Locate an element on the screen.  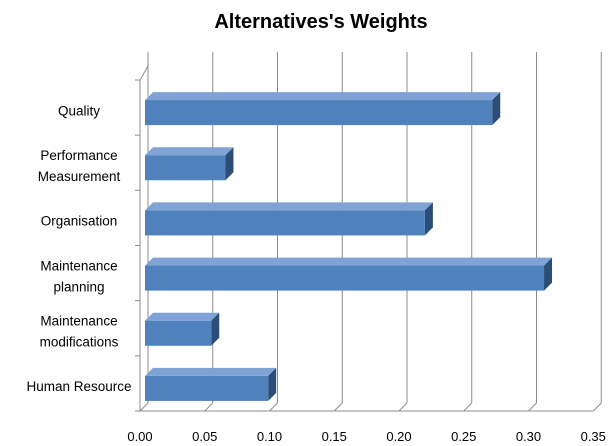
wall-edge is located at coordinates (144, 73).